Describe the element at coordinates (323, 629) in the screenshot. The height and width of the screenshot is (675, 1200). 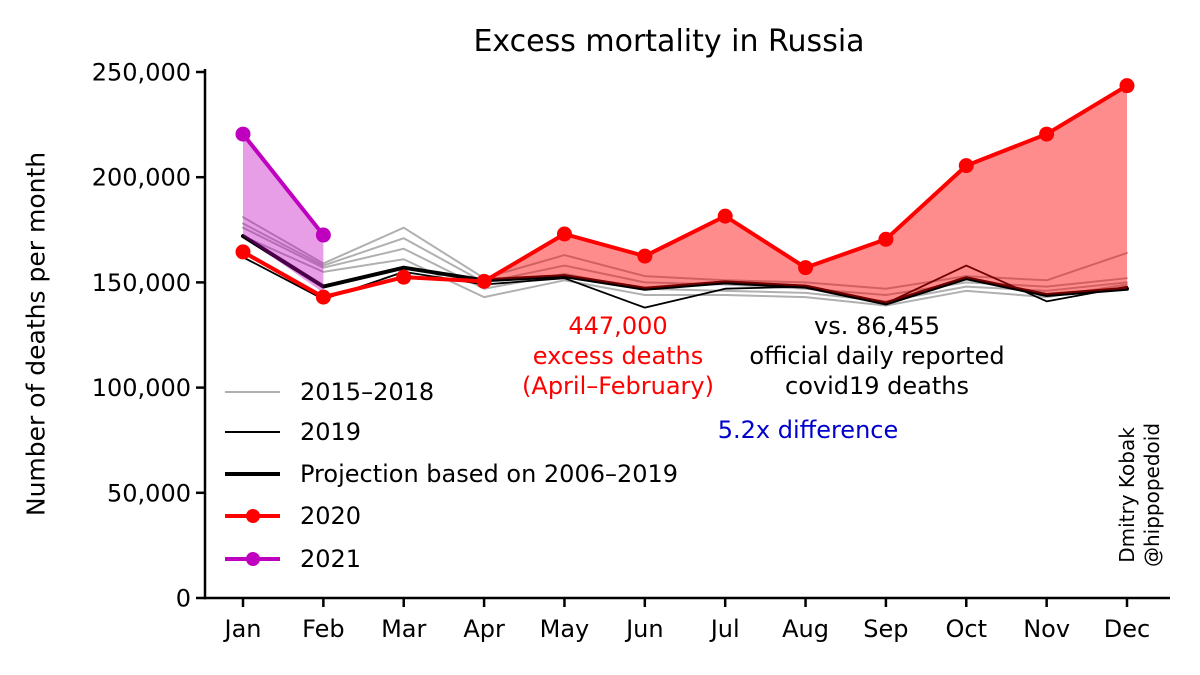
I see `x-tick-label-Feb: Feb` at that location.